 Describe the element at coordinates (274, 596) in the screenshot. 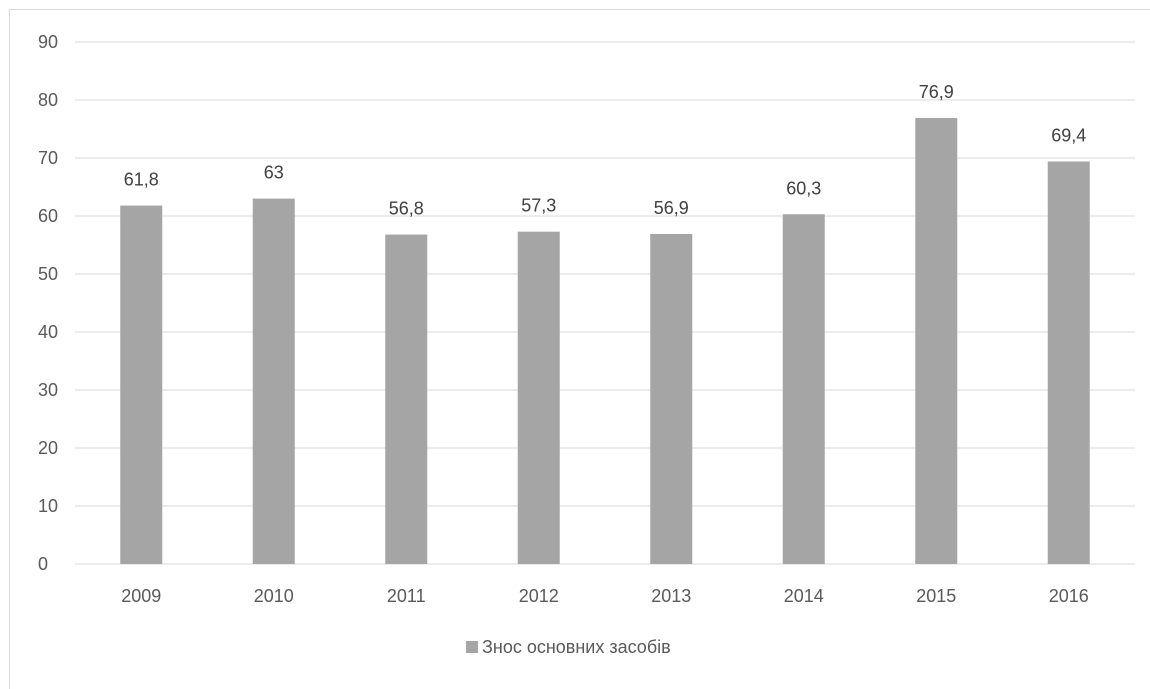

I see `x-tick-label-2010: 2010` at that location.